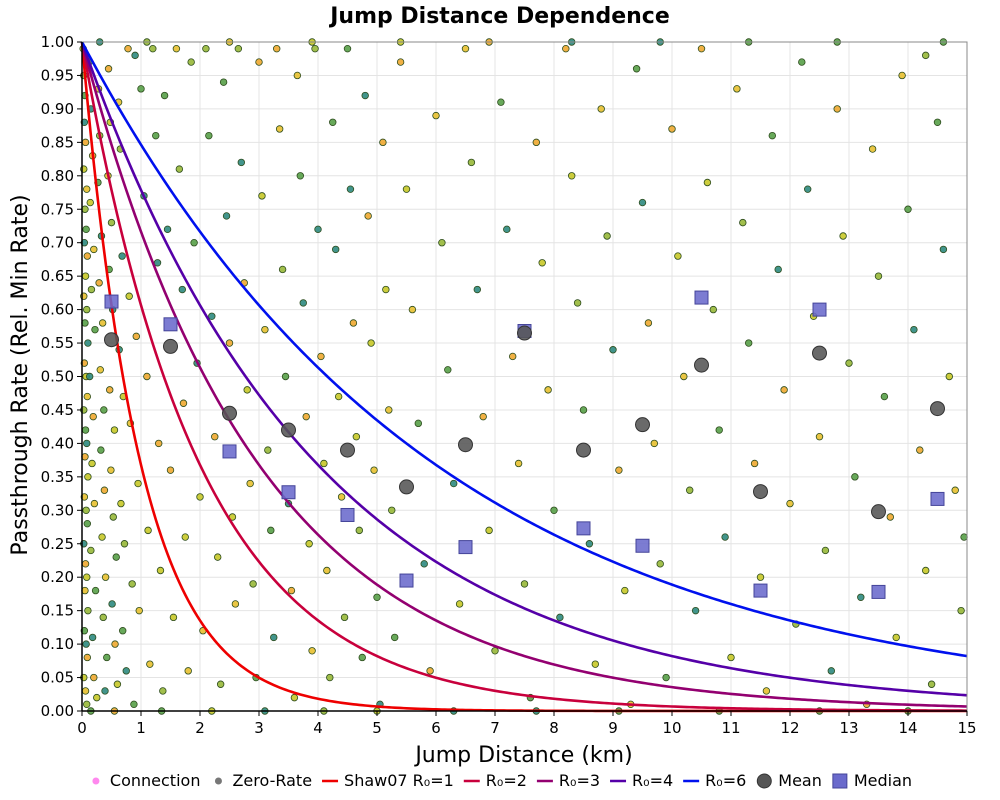  I want to click on y-tick-label: 0.55, so click(57, 343).